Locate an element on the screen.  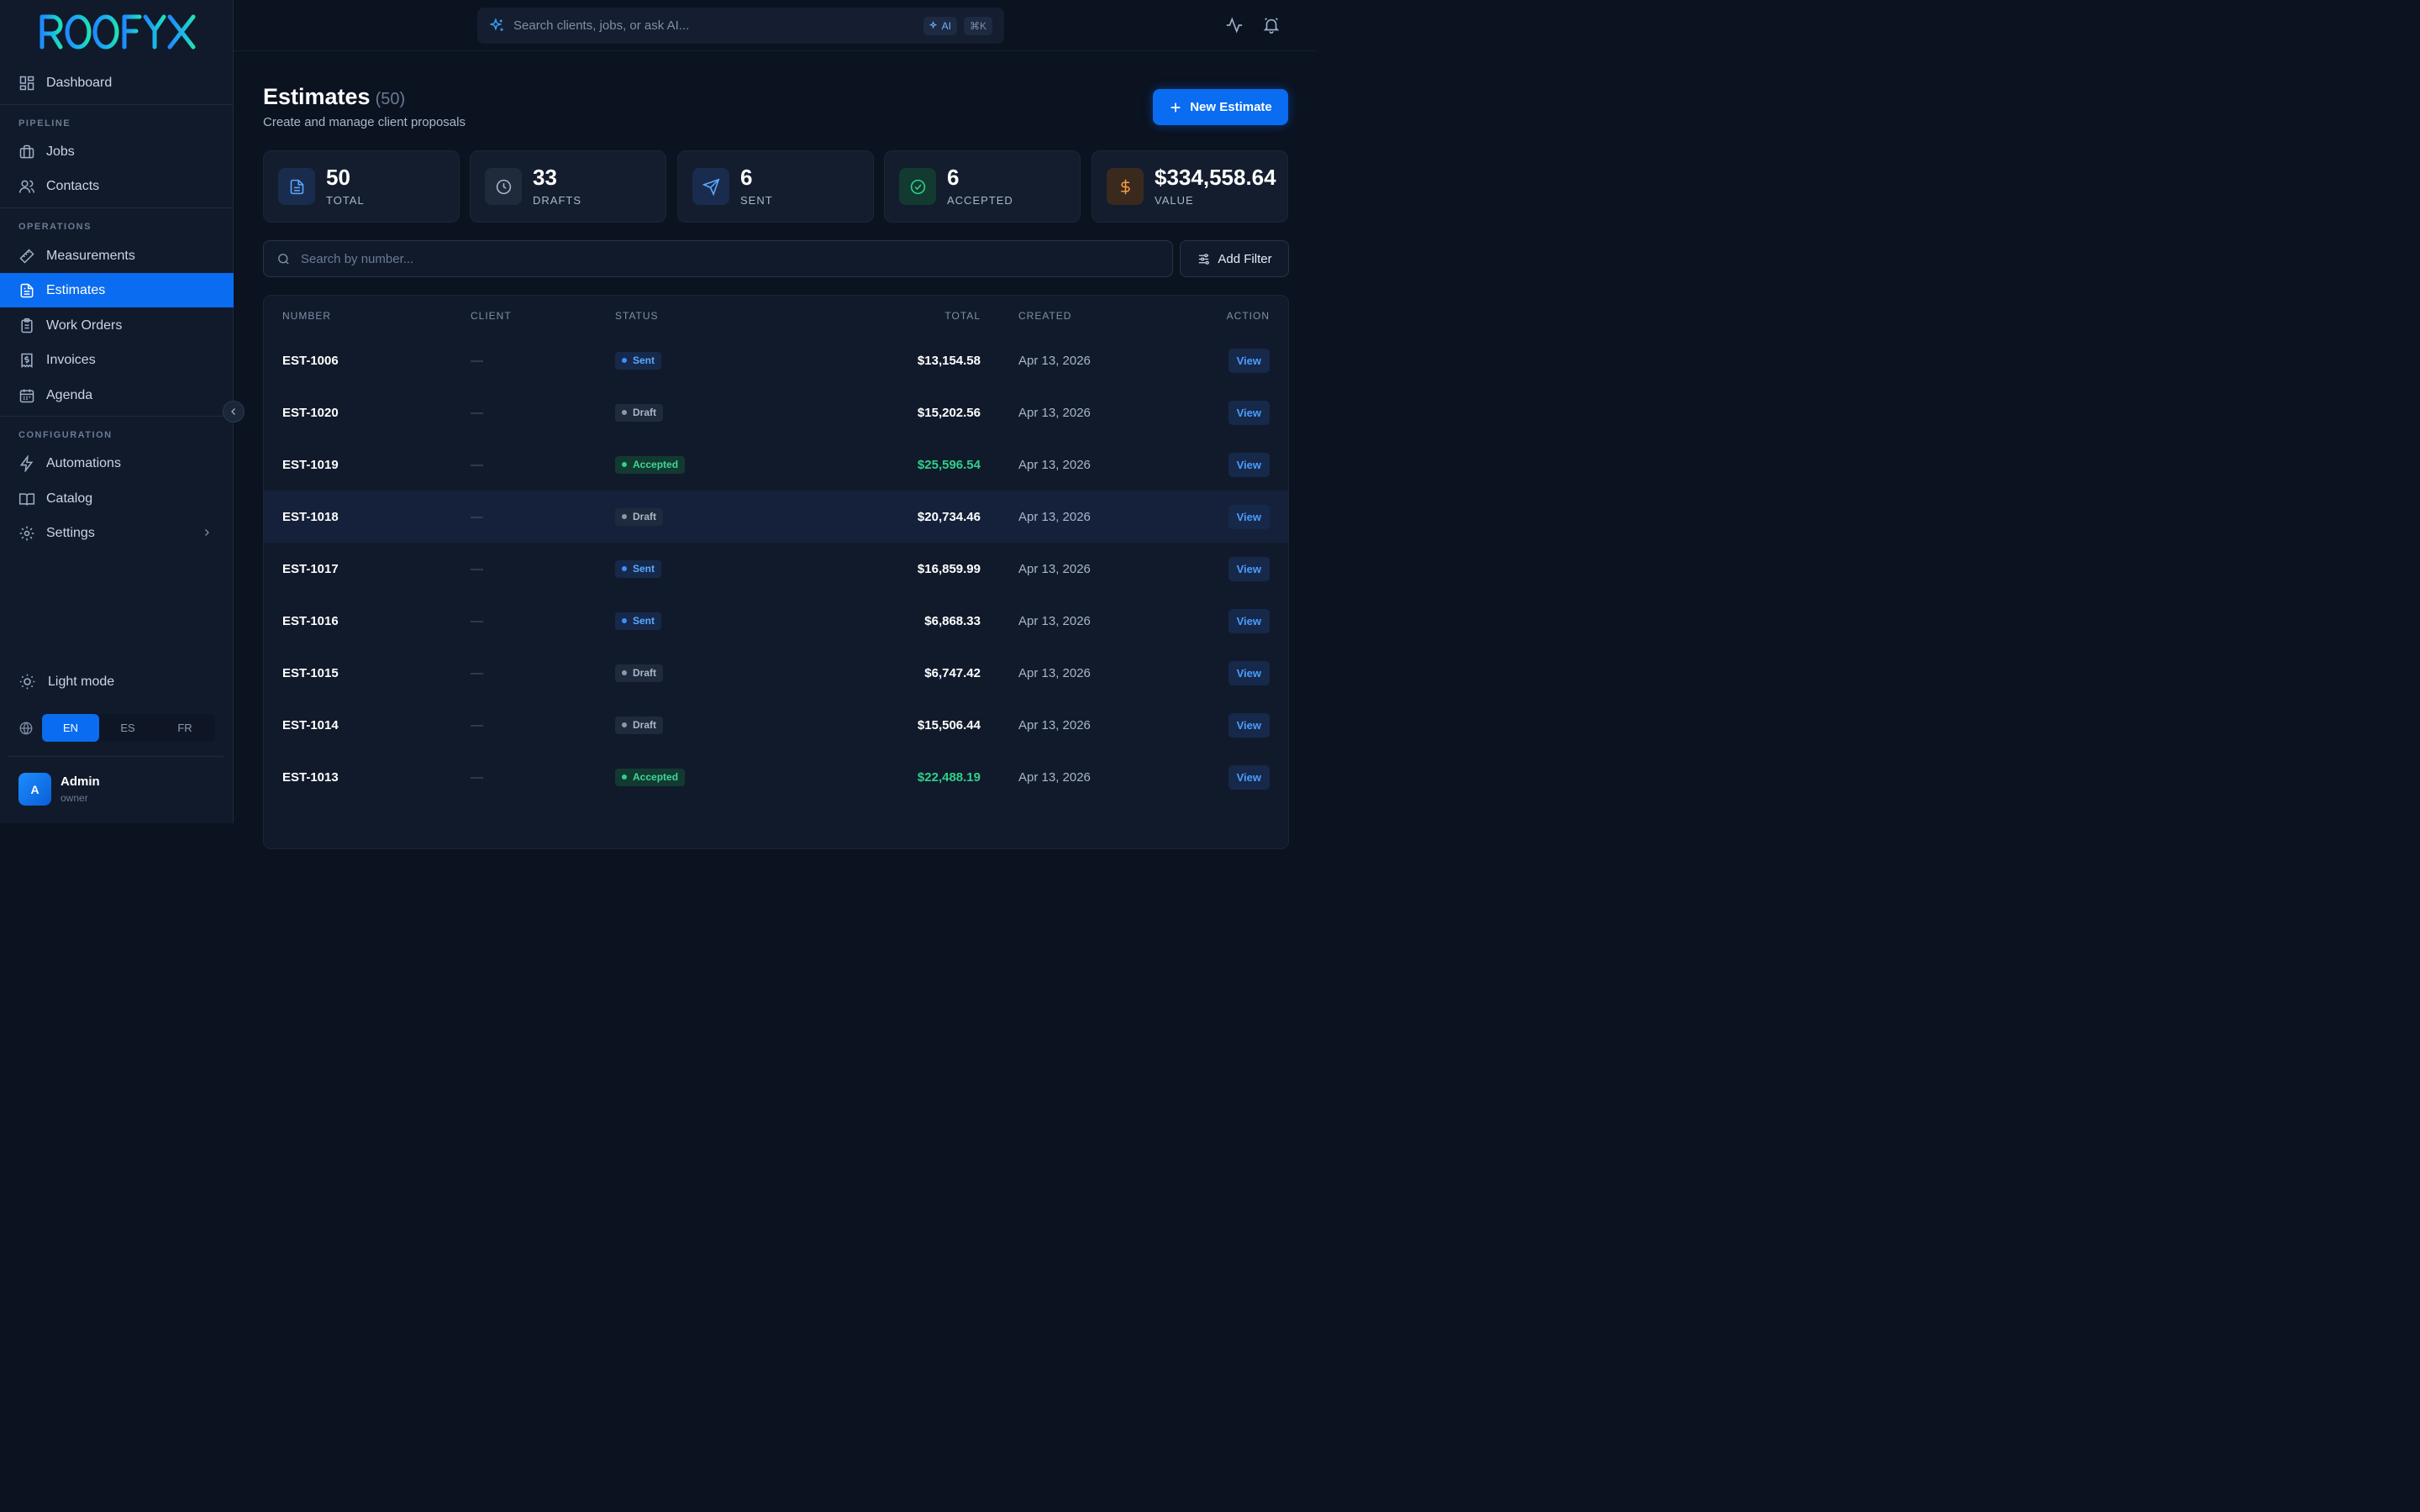
sidebar-item-jobs: Jobs is located at coordinates (117, 151).